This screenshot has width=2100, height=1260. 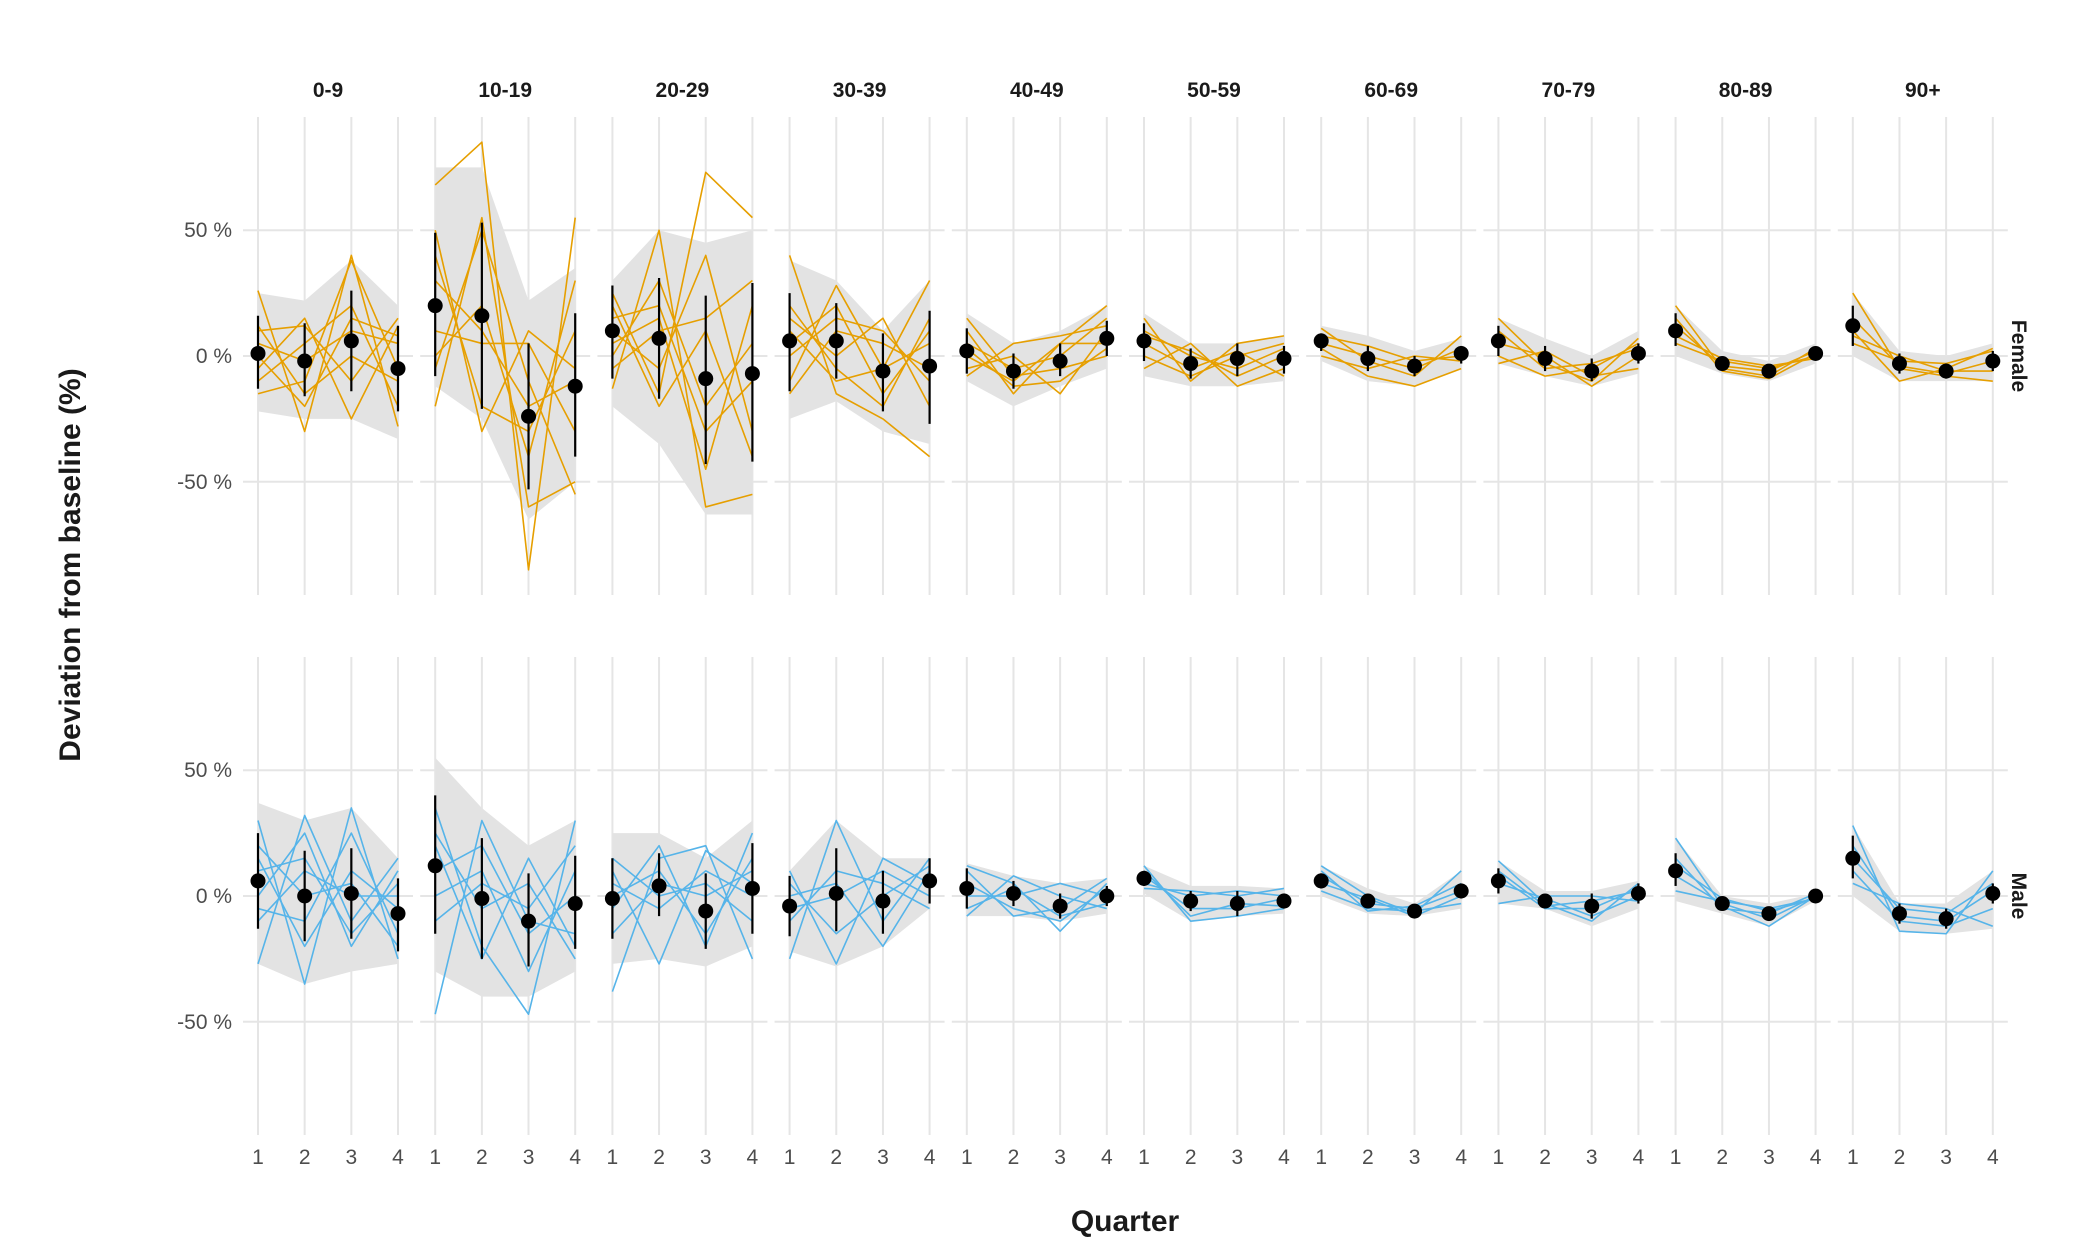 I want to click on facet-title: 80-89, so click(x=1746, y=90).